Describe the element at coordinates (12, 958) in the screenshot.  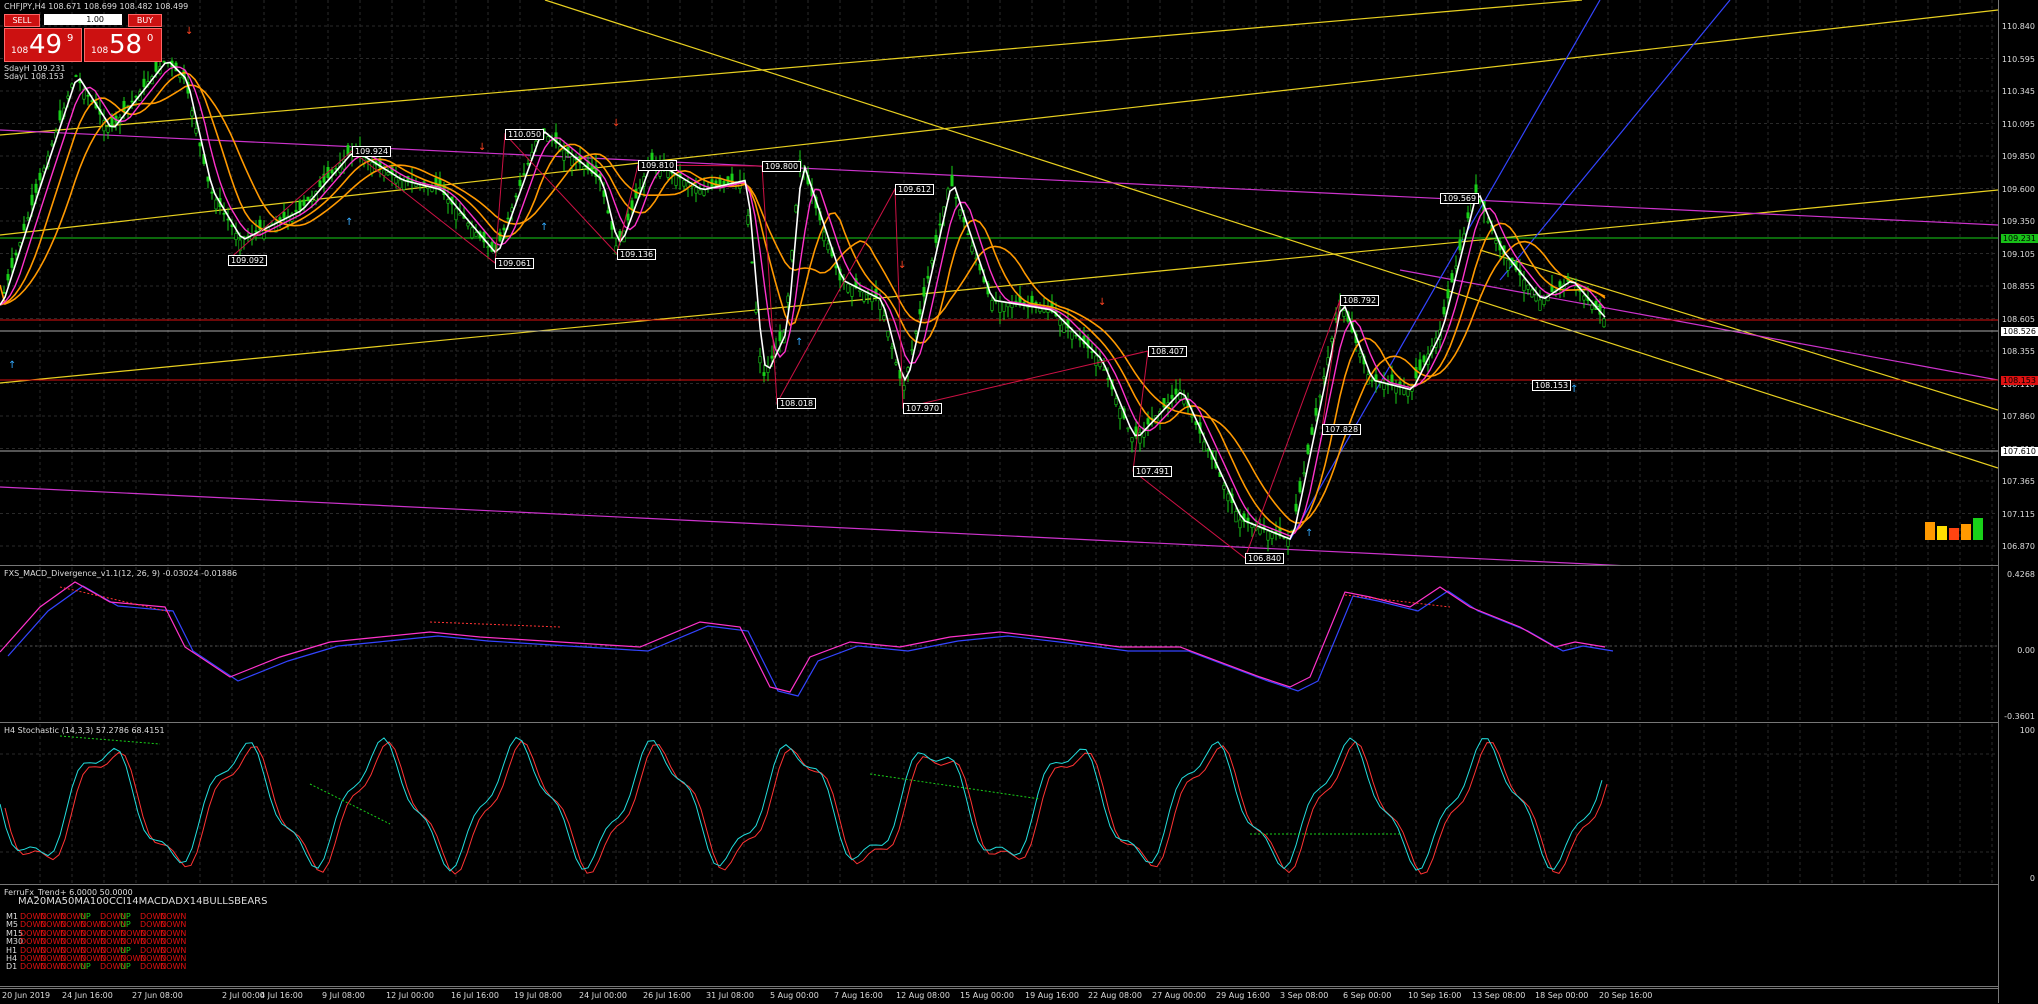
I see `timeframe-label: H4` at that location.